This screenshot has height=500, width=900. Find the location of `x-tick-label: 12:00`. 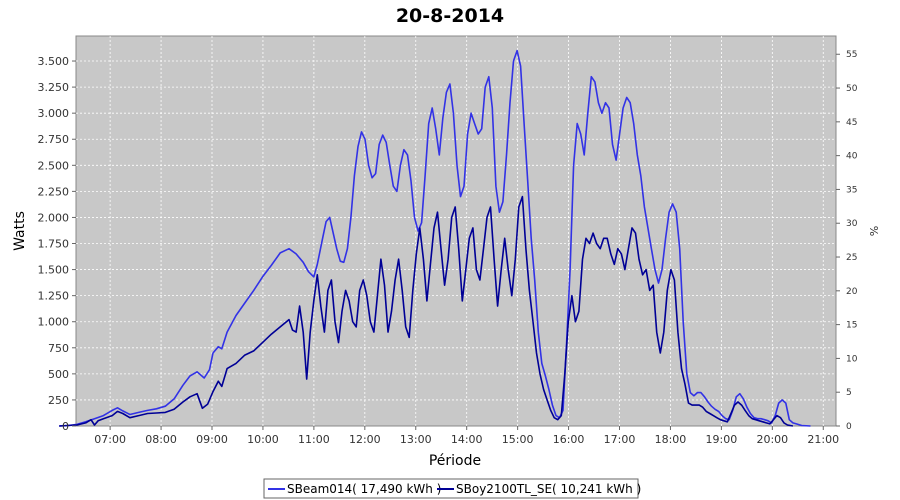

x-tick-label: 12:00 is located at coordinates (365, 439).